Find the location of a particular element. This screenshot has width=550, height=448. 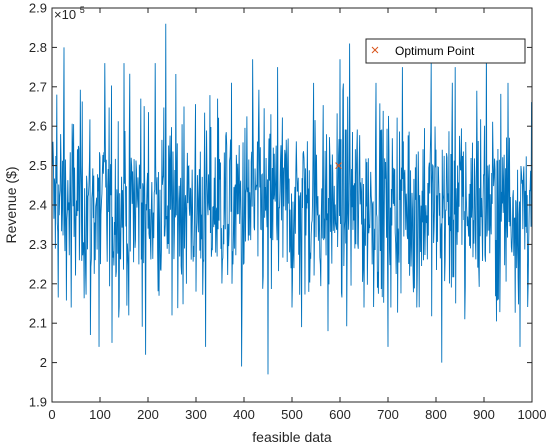

optimum-point-marker is located at coordinates (338, 165).